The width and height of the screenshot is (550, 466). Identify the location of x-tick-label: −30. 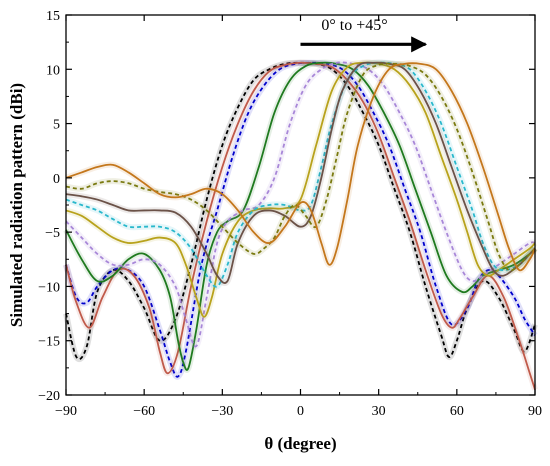
(222, 411).